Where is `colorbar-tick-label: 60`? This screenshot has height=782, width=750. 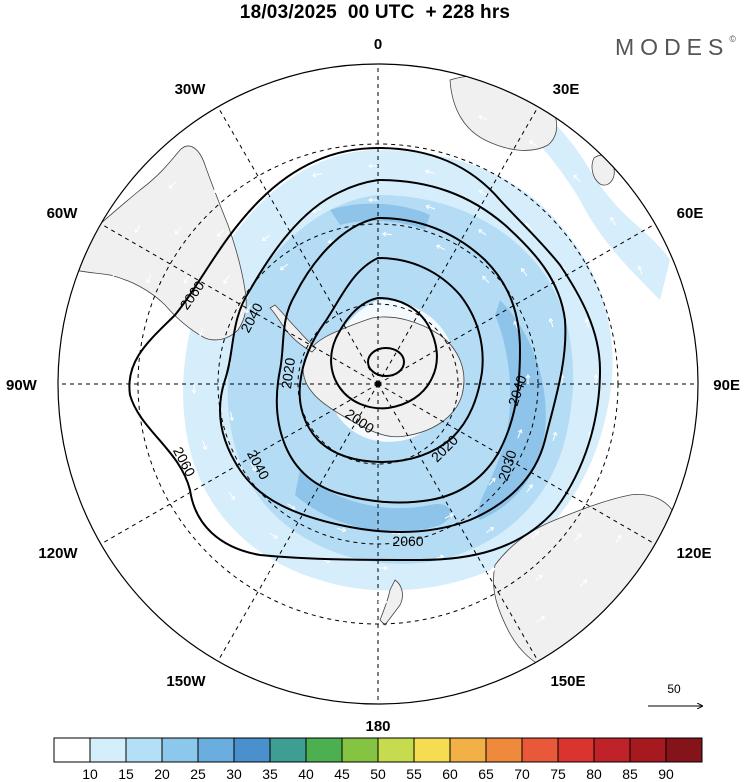
colorbar-tick-label: 60 is located at coordinates (450, 774).